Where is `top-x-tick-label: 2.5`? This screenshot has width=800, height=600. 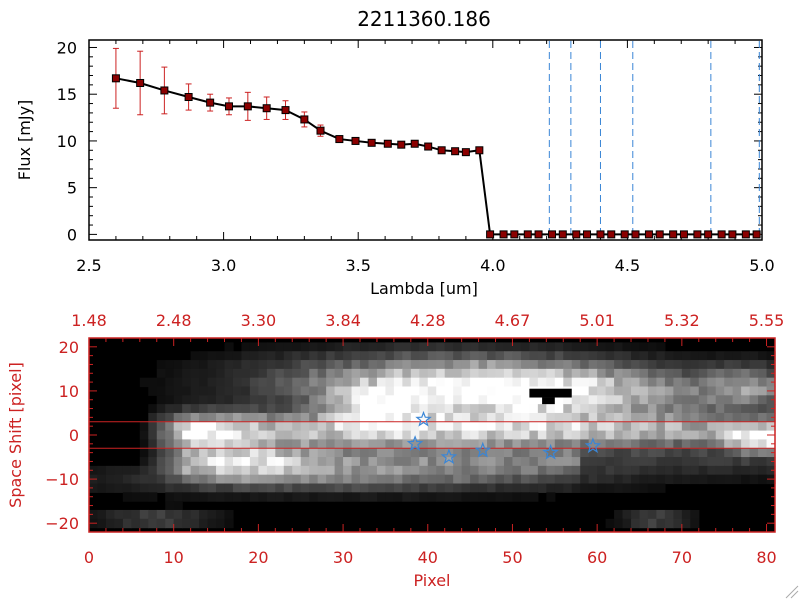
top-x-tick-label: 2.5 is located at coordinates (88, 265).